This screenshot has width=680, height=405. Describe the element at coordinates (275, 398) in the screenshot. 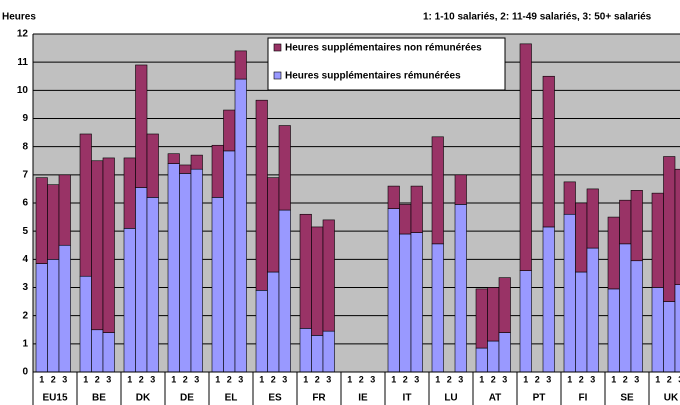

I see `group-label: ES` at that location.